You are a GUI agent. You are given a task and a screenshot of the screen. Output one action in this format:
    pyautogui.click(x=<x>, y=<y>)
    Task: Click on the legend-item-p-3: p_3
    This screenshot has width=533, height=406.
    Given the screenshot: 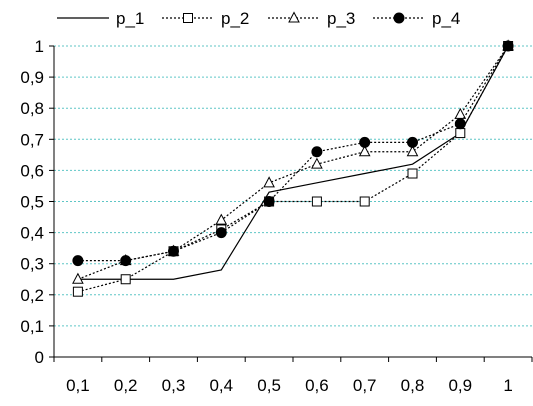 What is the action you would take?
    pyautogui.click(x=311, y=18)
    